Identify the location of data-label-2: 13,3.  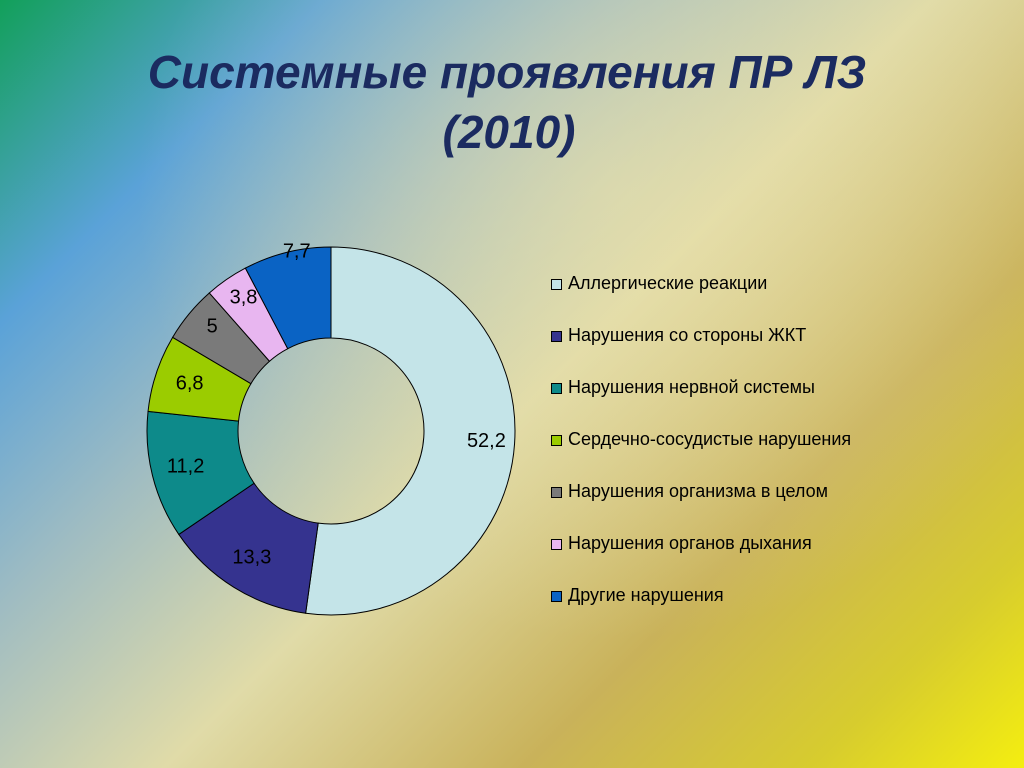
(251, 558).